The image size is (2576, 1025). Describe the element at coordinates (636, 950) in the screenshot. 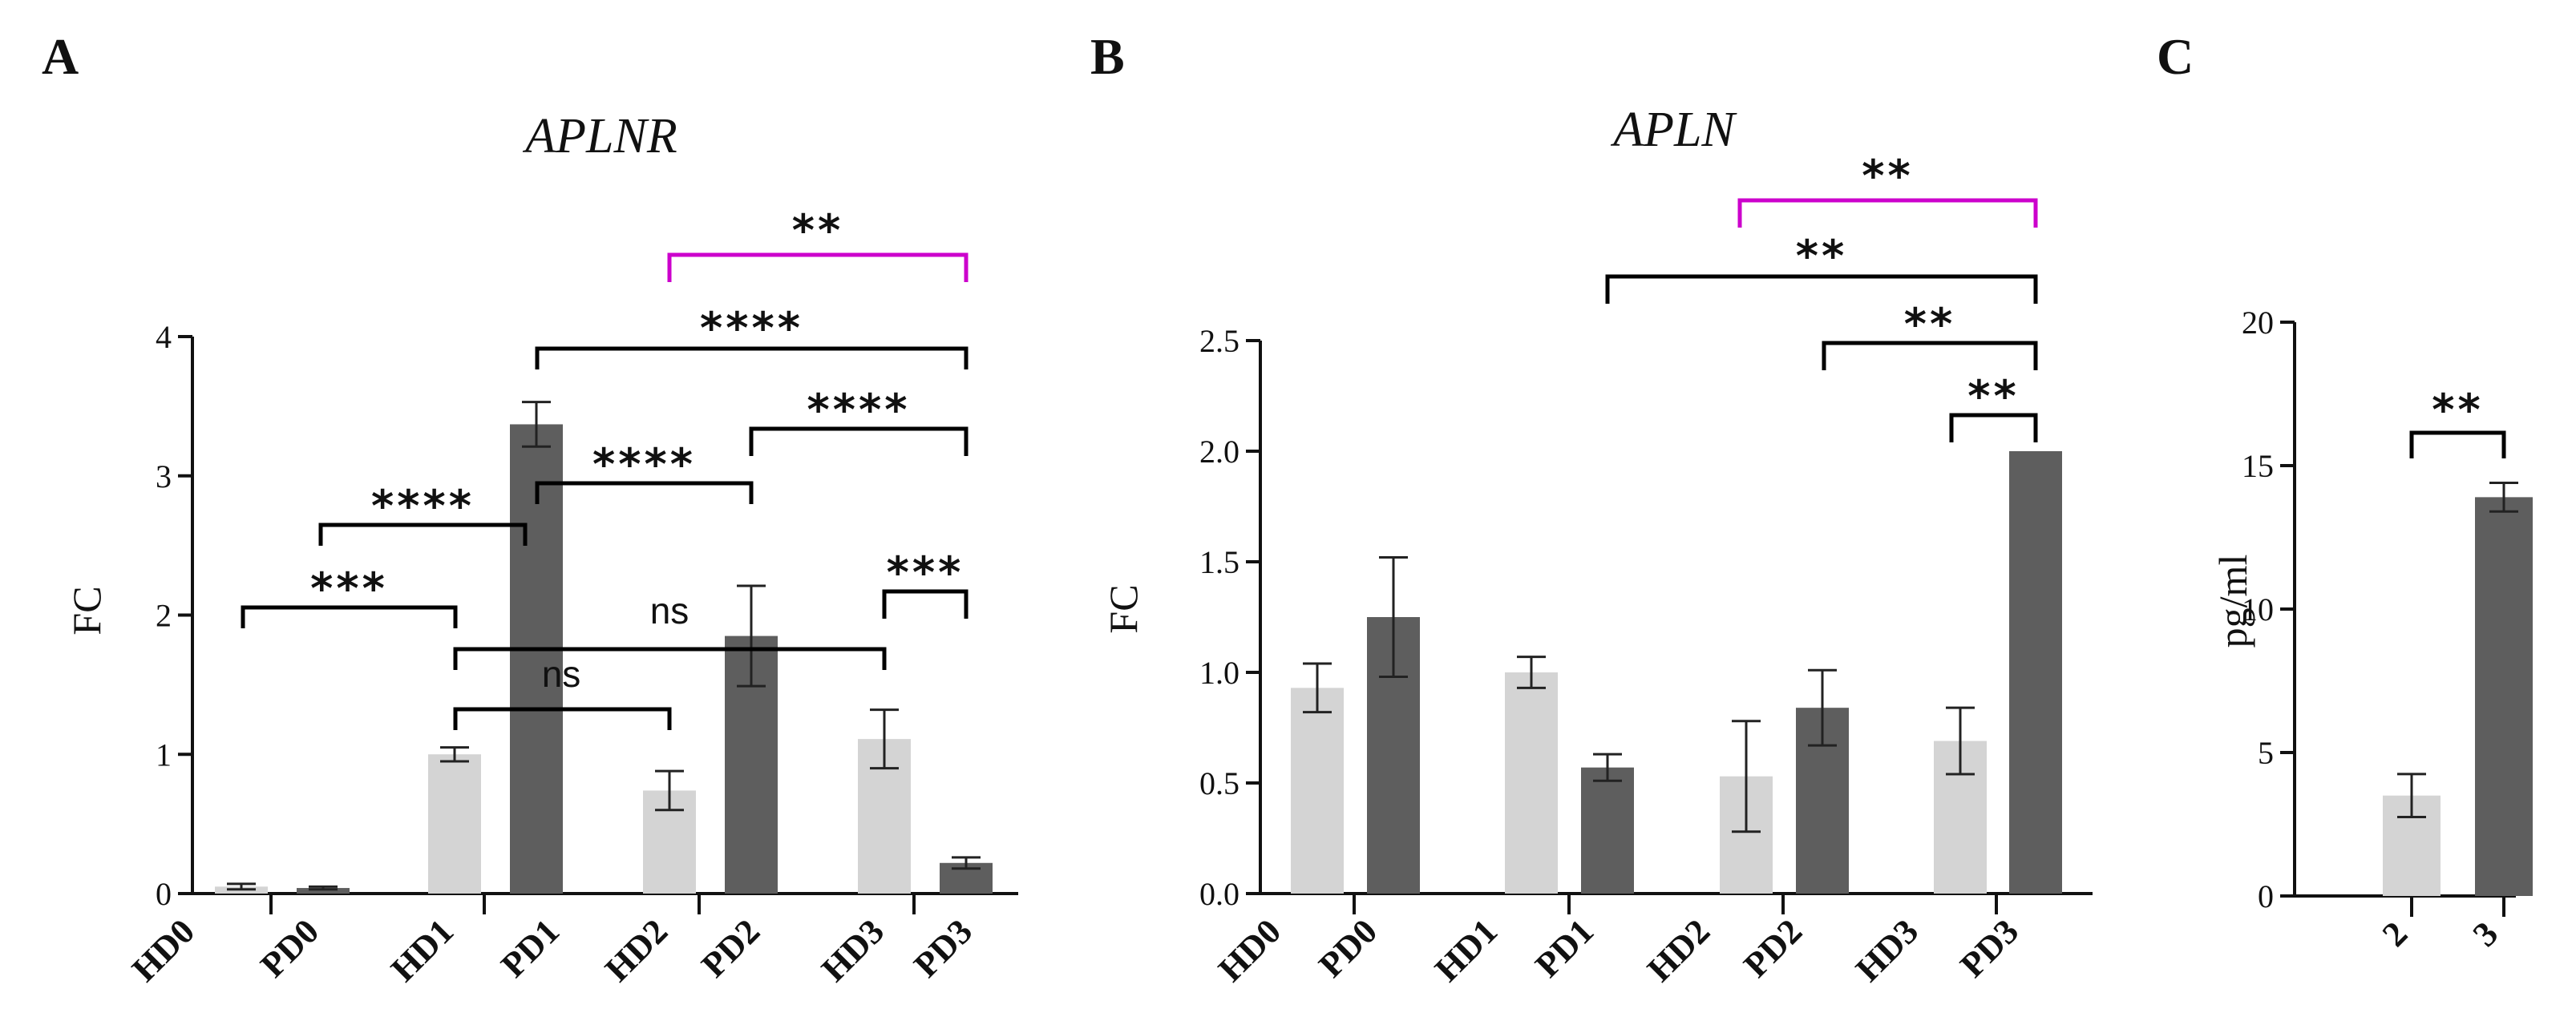

I see `x-tick-label-a: HD2` at that location.